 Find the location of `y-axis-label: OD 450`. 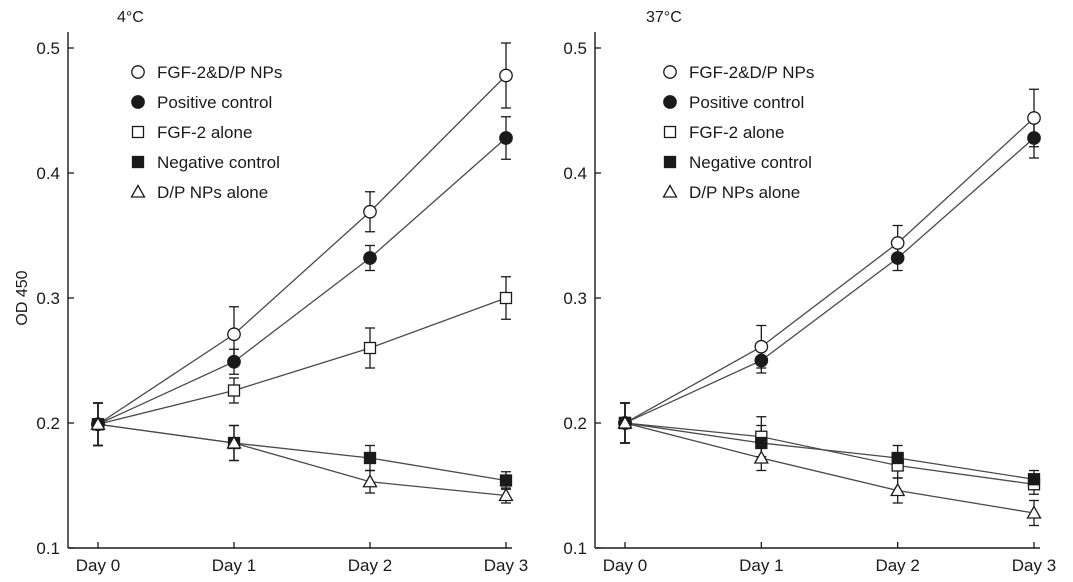

y-axis-label: OD 450 is located at coordinates (22, 297).